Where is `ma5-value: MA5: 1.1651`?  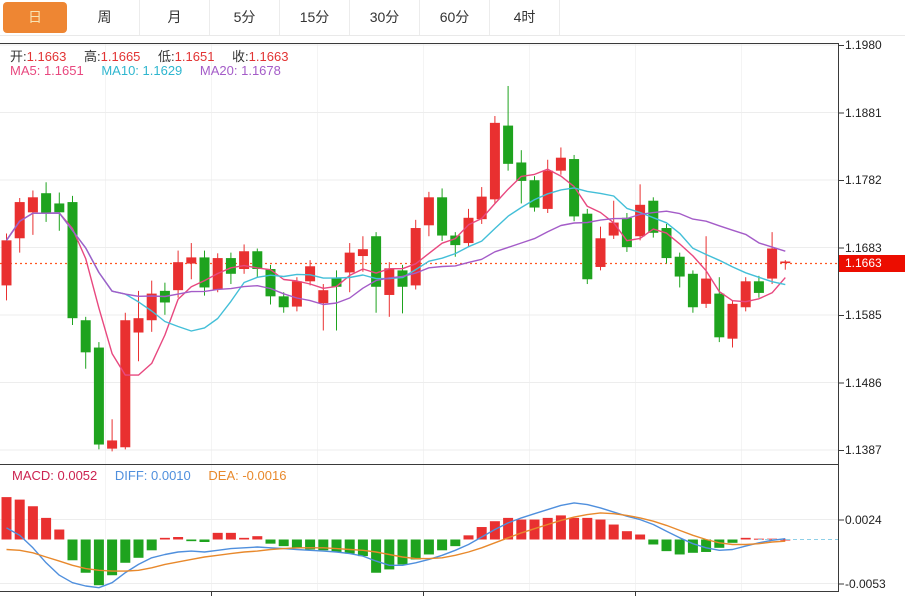
ma5-value: MA5: 1.1651 is located at coordinates (47, 70).